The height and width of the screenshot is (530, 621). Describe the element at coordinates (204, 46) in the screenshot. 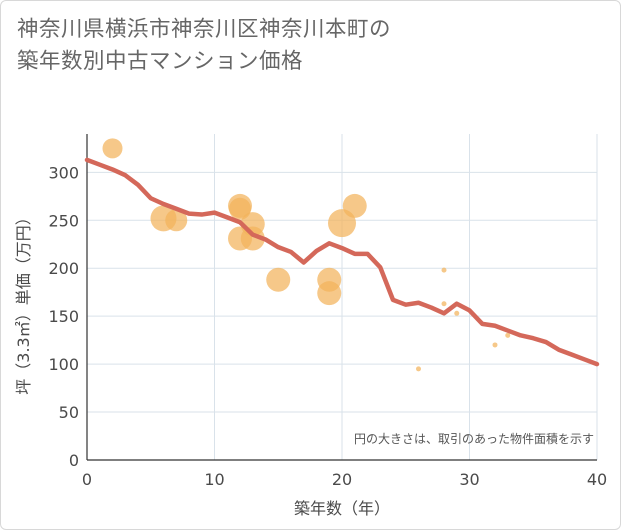

I see `chart-title: 神奈川県横浜市神奈川区神奈川本町の 築年数別中古マンション価格` at that location.